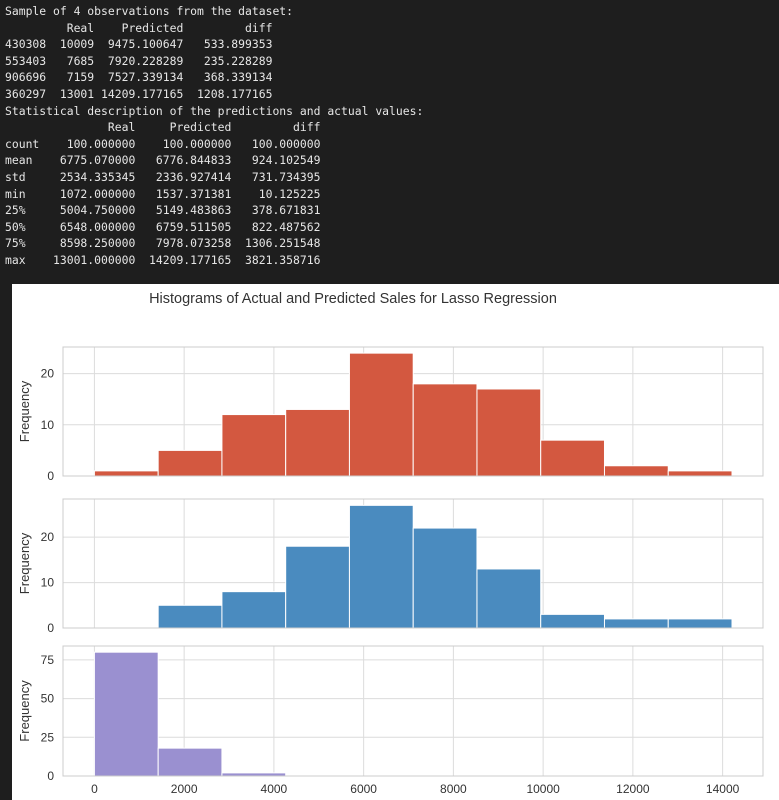 The width and height of the screenshot is (779, 800). Describe the element at coordinates (139, 77) in the screenshot. I see `sample-row: 906696 7159 7527.339134 368.339134` at that location.